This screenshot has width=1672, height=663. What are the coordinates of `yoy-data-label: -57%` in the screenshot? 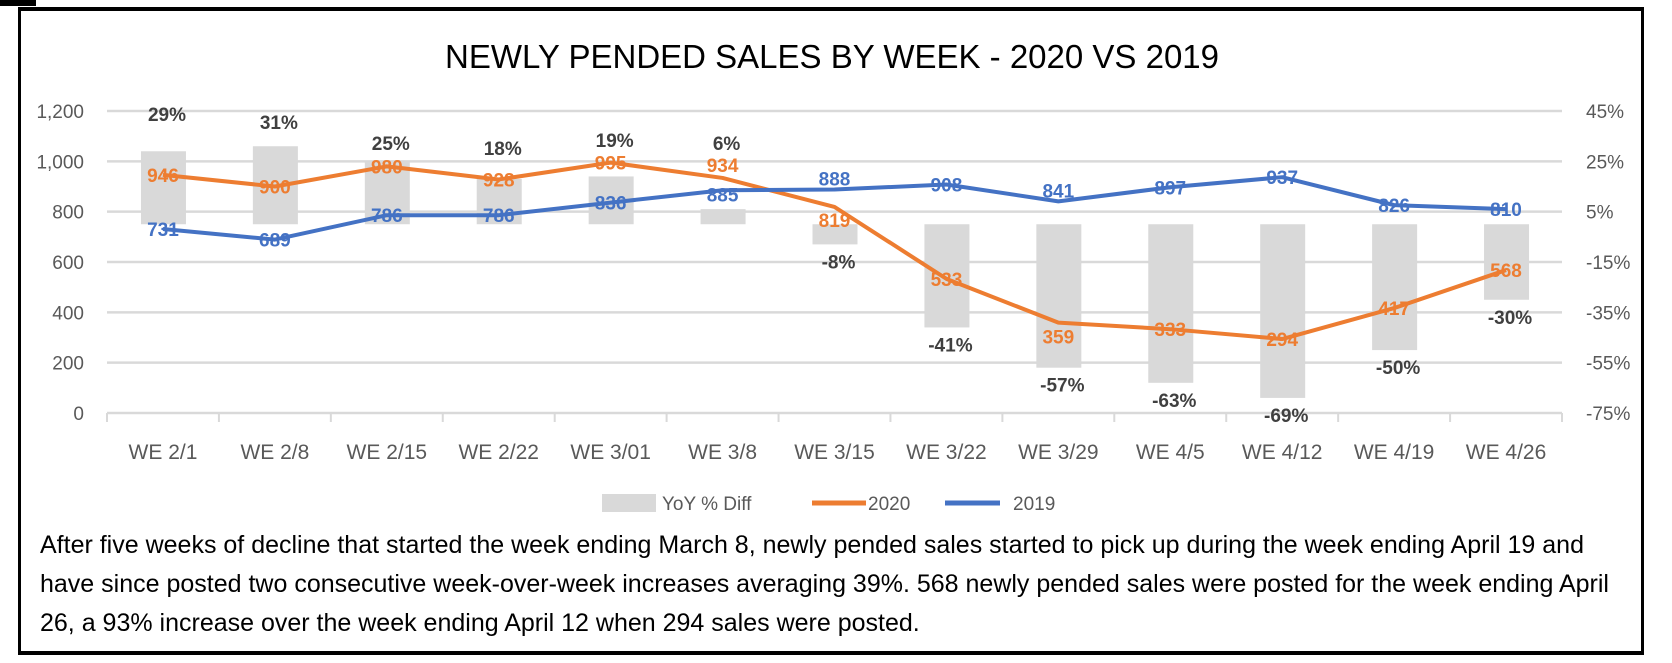 It's located at (1062, 386).